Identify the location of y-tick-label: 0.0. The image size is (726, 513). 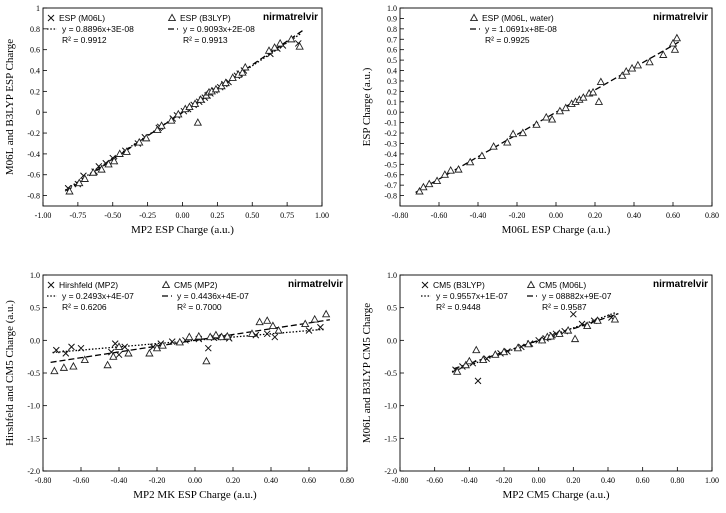
(392, 112).